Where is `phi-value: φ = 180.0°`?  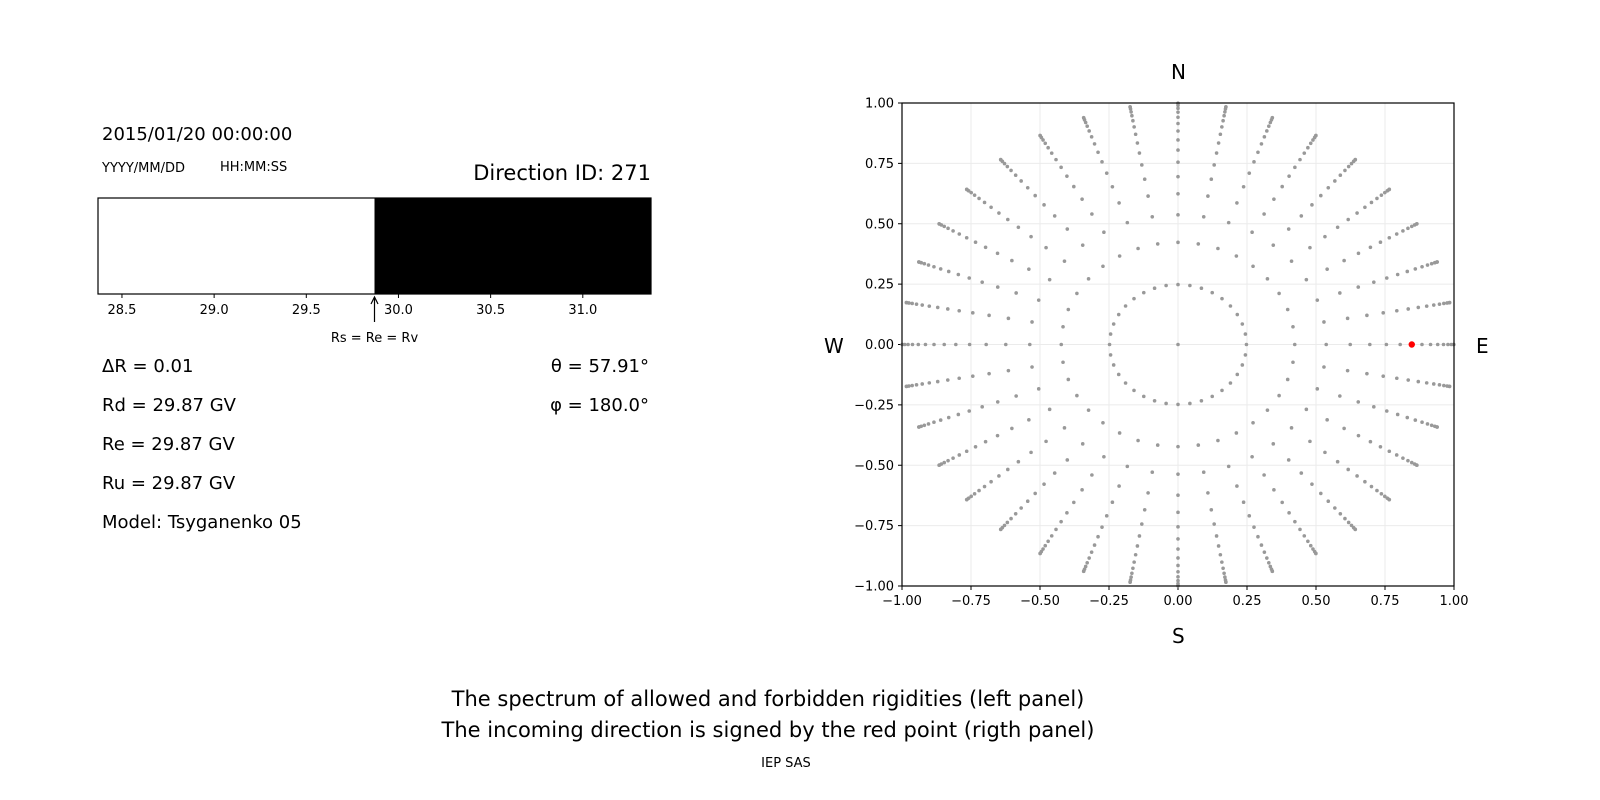 phi-value: φ = 180.0° is located at coordinates (599, 405).